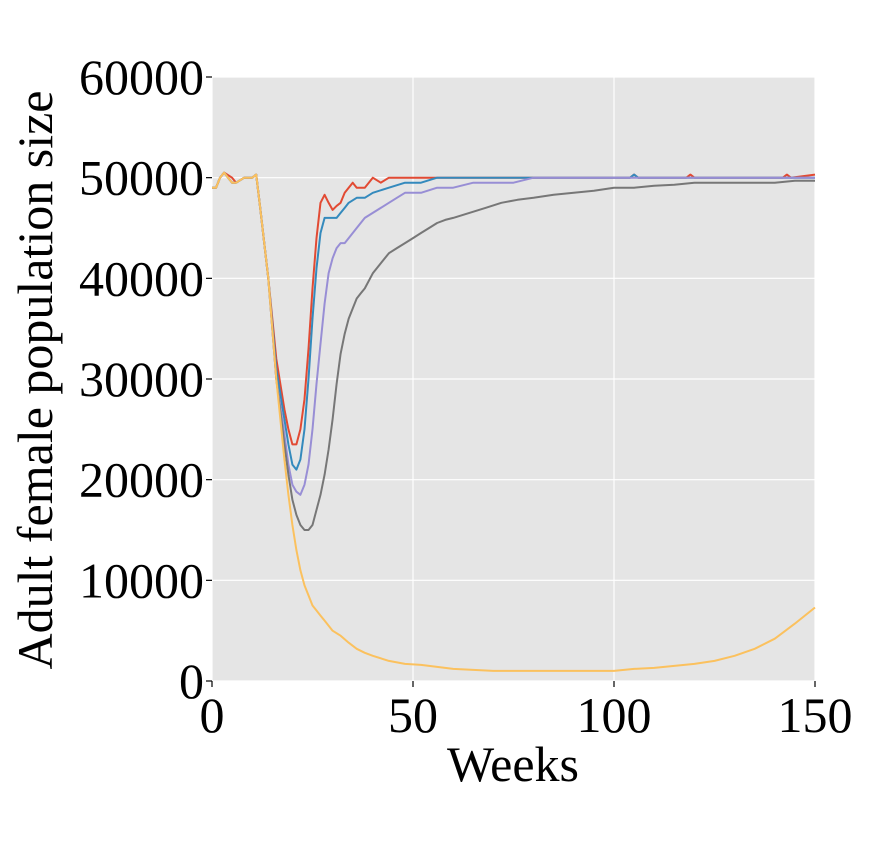 This screenshot has height=850, width=869. Describe the element at coordinates (35, 379) in the screenshot. I see `y-axis-label: Adult female population size` at that location.